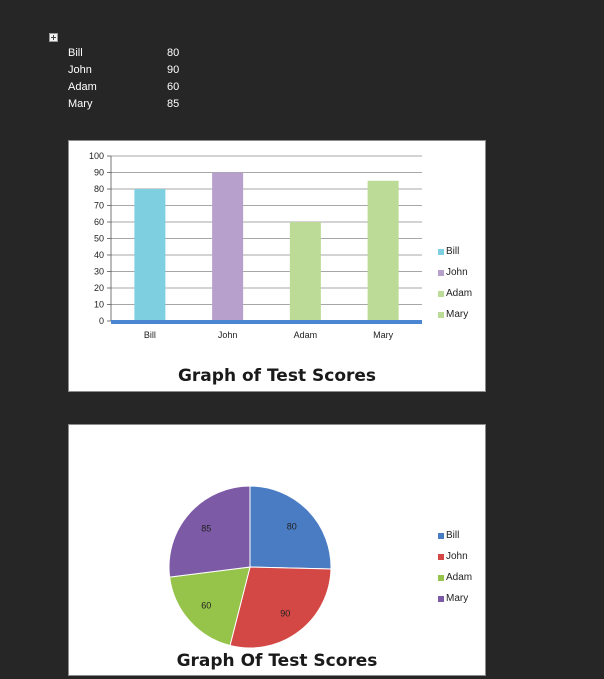 The height and width of the screenshot is (679, 604). What do you see at coordinates (228, 335) in the screenshot?
I see `x-tick-label: John` at bounding box center [228, 335].